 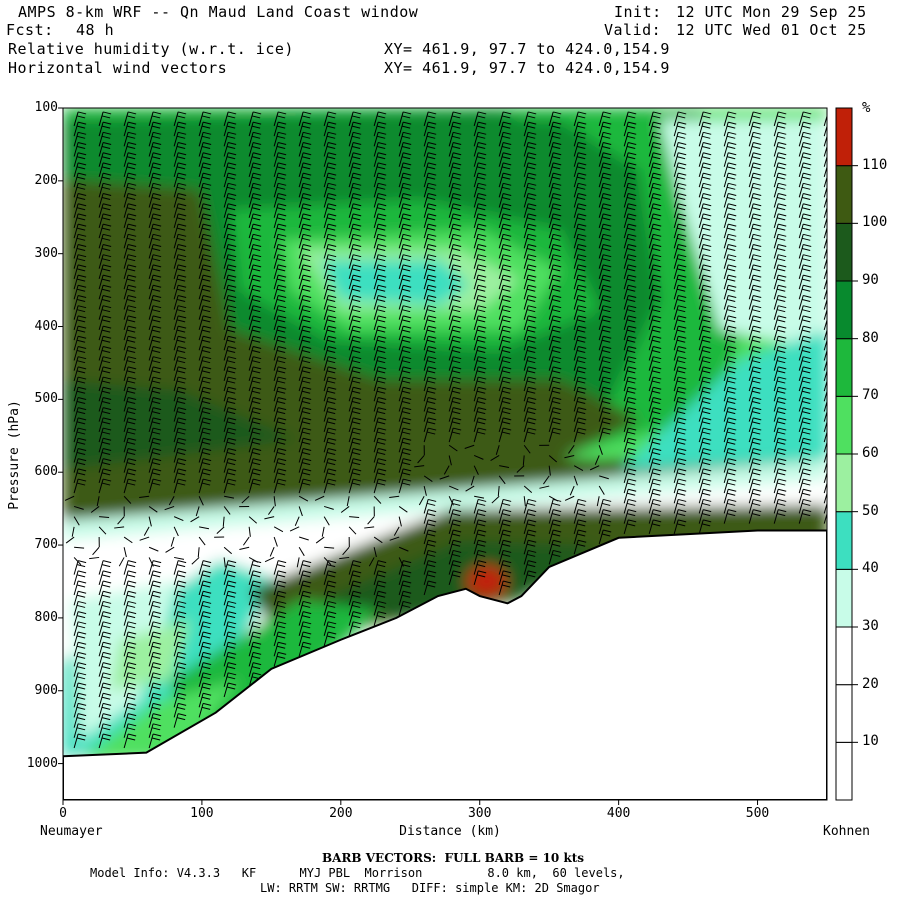 What do you see at coordinates (202, 813) in the screenshot?
I see `x-tick-label: 100` at bounding box center [202, 813].